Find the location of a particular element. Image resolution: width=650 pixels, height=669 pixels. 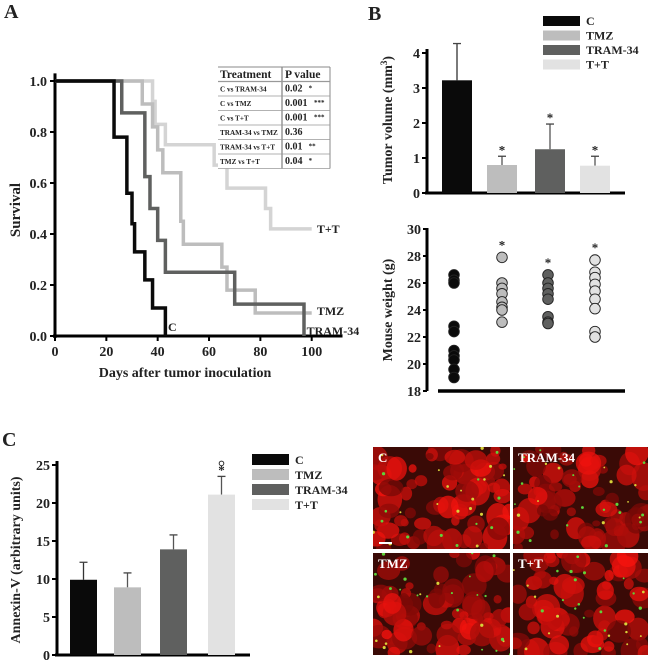

b-significance-asterisk: * is located at coordinates (595, 149).